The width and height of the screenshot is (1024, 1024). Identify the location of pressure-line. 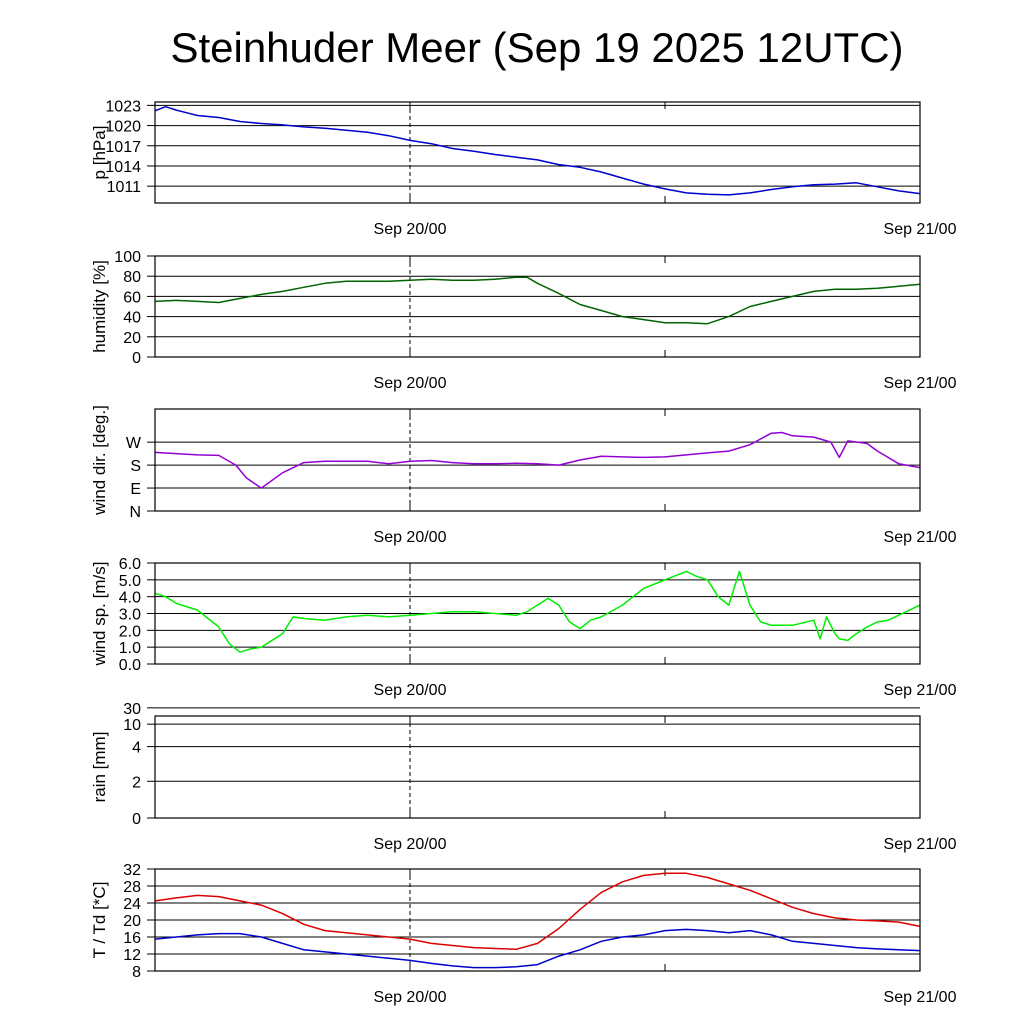
(537, 150).